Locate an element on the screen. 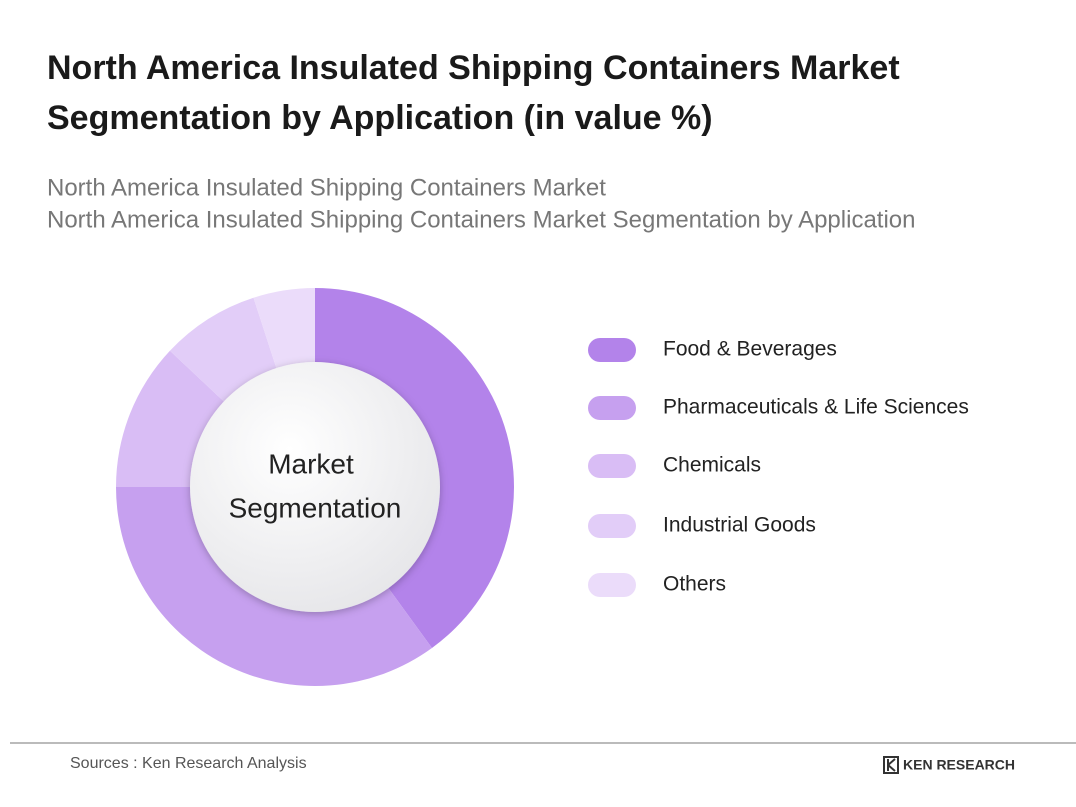 Image resolution: width=1076 pixels, height=807 pixels. legend-label: Pharmaceuticals & Life Sciences is located at coordinates (816, 407).